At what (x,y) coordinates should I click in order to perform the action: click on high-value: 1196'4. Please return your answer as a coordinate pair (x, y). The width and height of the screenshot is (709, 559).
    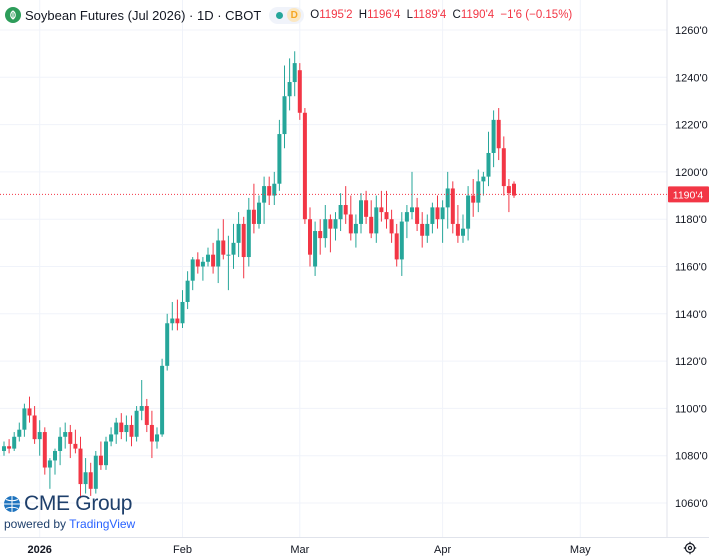
    Looking at the image, I should click on (384, 15).